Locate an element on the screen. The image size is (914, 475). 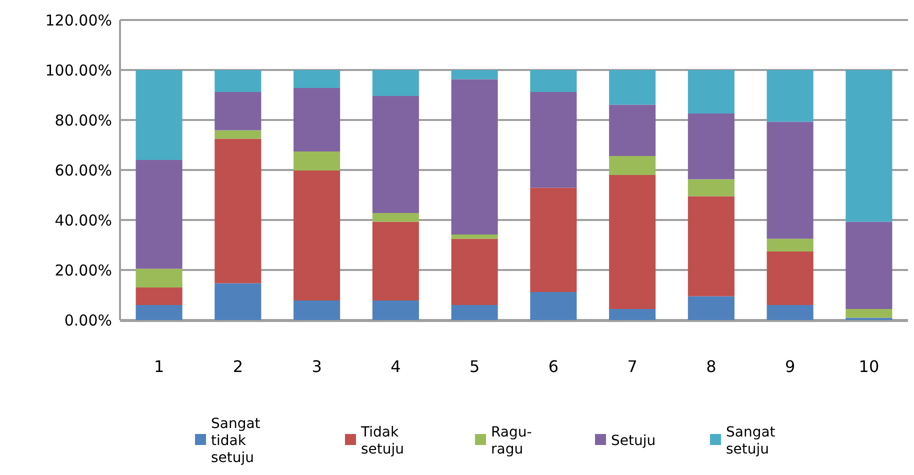
x-tick-label: 3 is located at coordinates (317, 366).